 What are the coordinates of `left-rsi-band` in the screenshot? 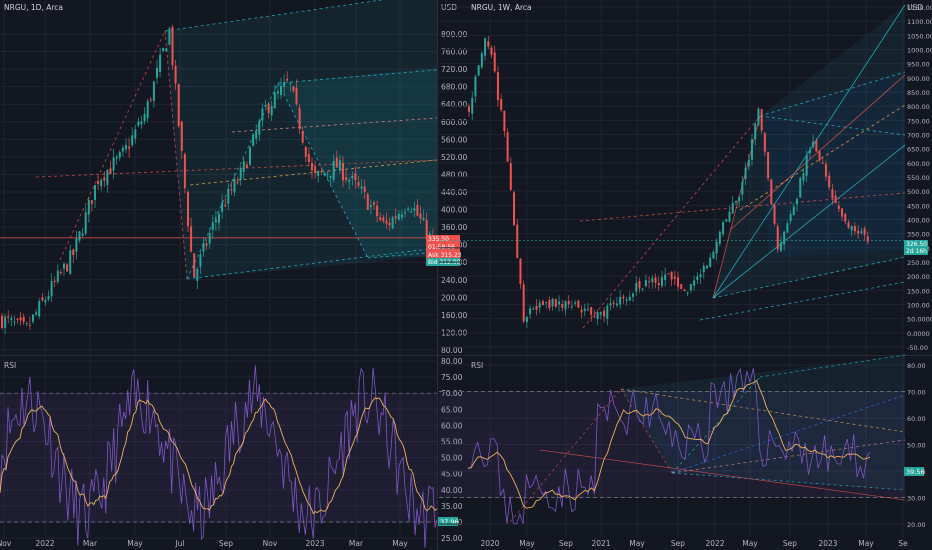 It's located at (218, 457).